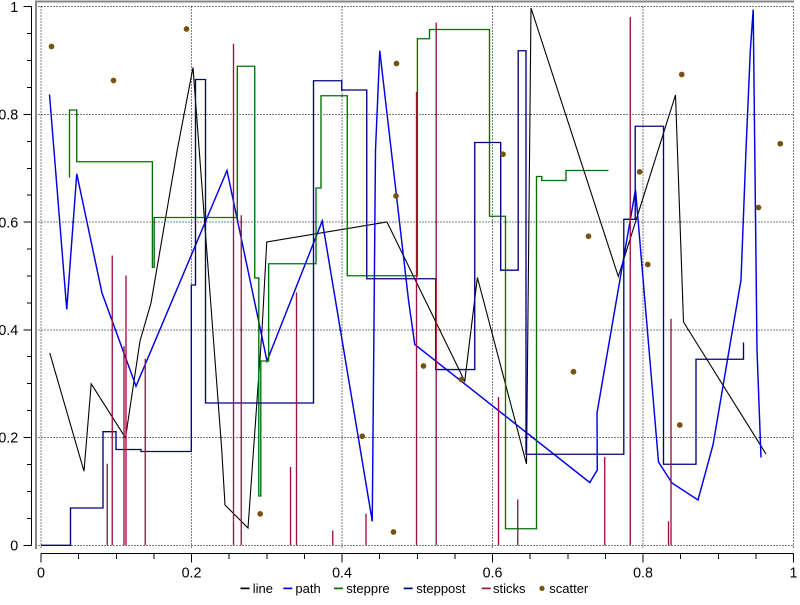 The width and height of the screenshot is (800, 605). I want to click on svg-text: steppost, so click(441, 588).